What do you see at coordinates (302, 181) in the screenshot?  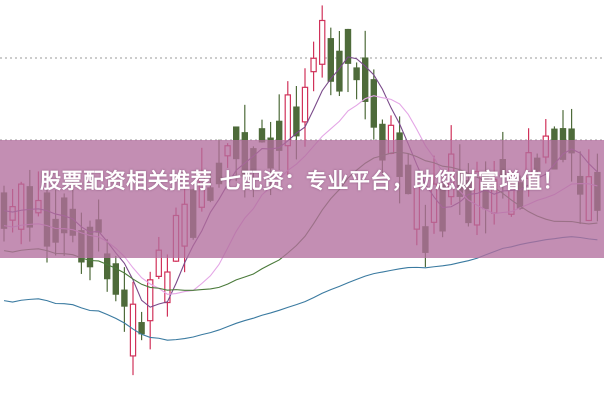 I see `headline: 股票配资相关推荐 七配资：专业平台，助您财富增值！` at bounding box center [302, 181].